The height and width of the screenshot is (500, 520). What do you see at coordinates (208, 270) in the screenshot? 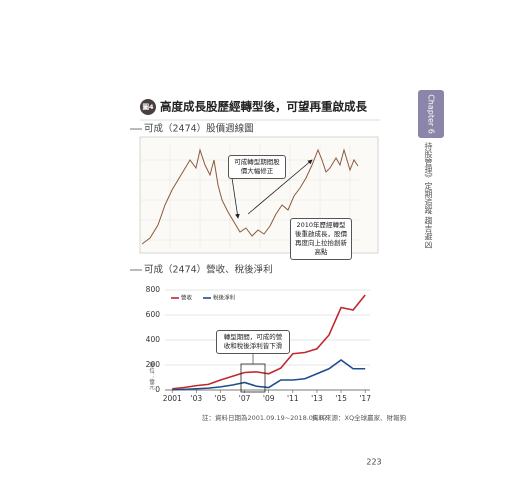
I see `chart-title: 可成（2474）營收、稅後淨利` at bounding box center [208, 270].